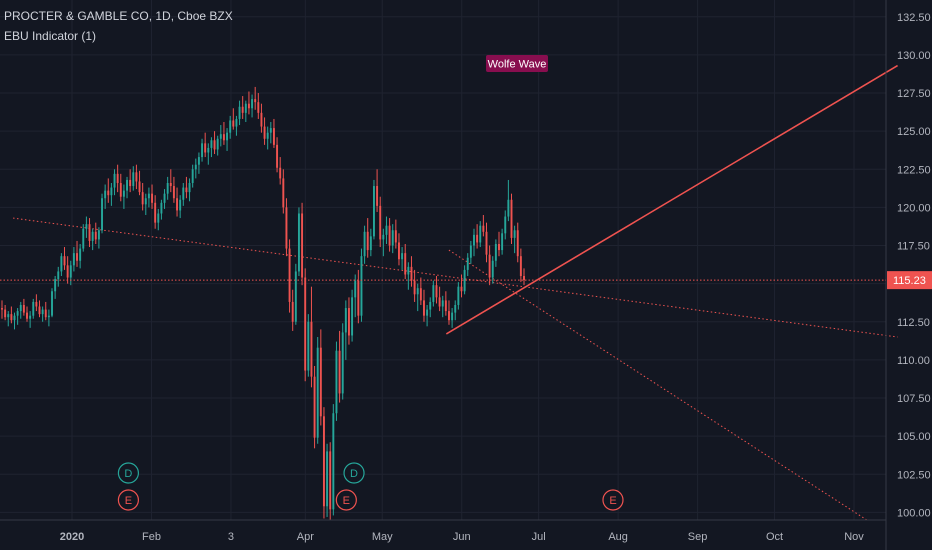 This screenshot has width=932, height=550. I want to click on last-price-label: 115.23, so click(909, 281).